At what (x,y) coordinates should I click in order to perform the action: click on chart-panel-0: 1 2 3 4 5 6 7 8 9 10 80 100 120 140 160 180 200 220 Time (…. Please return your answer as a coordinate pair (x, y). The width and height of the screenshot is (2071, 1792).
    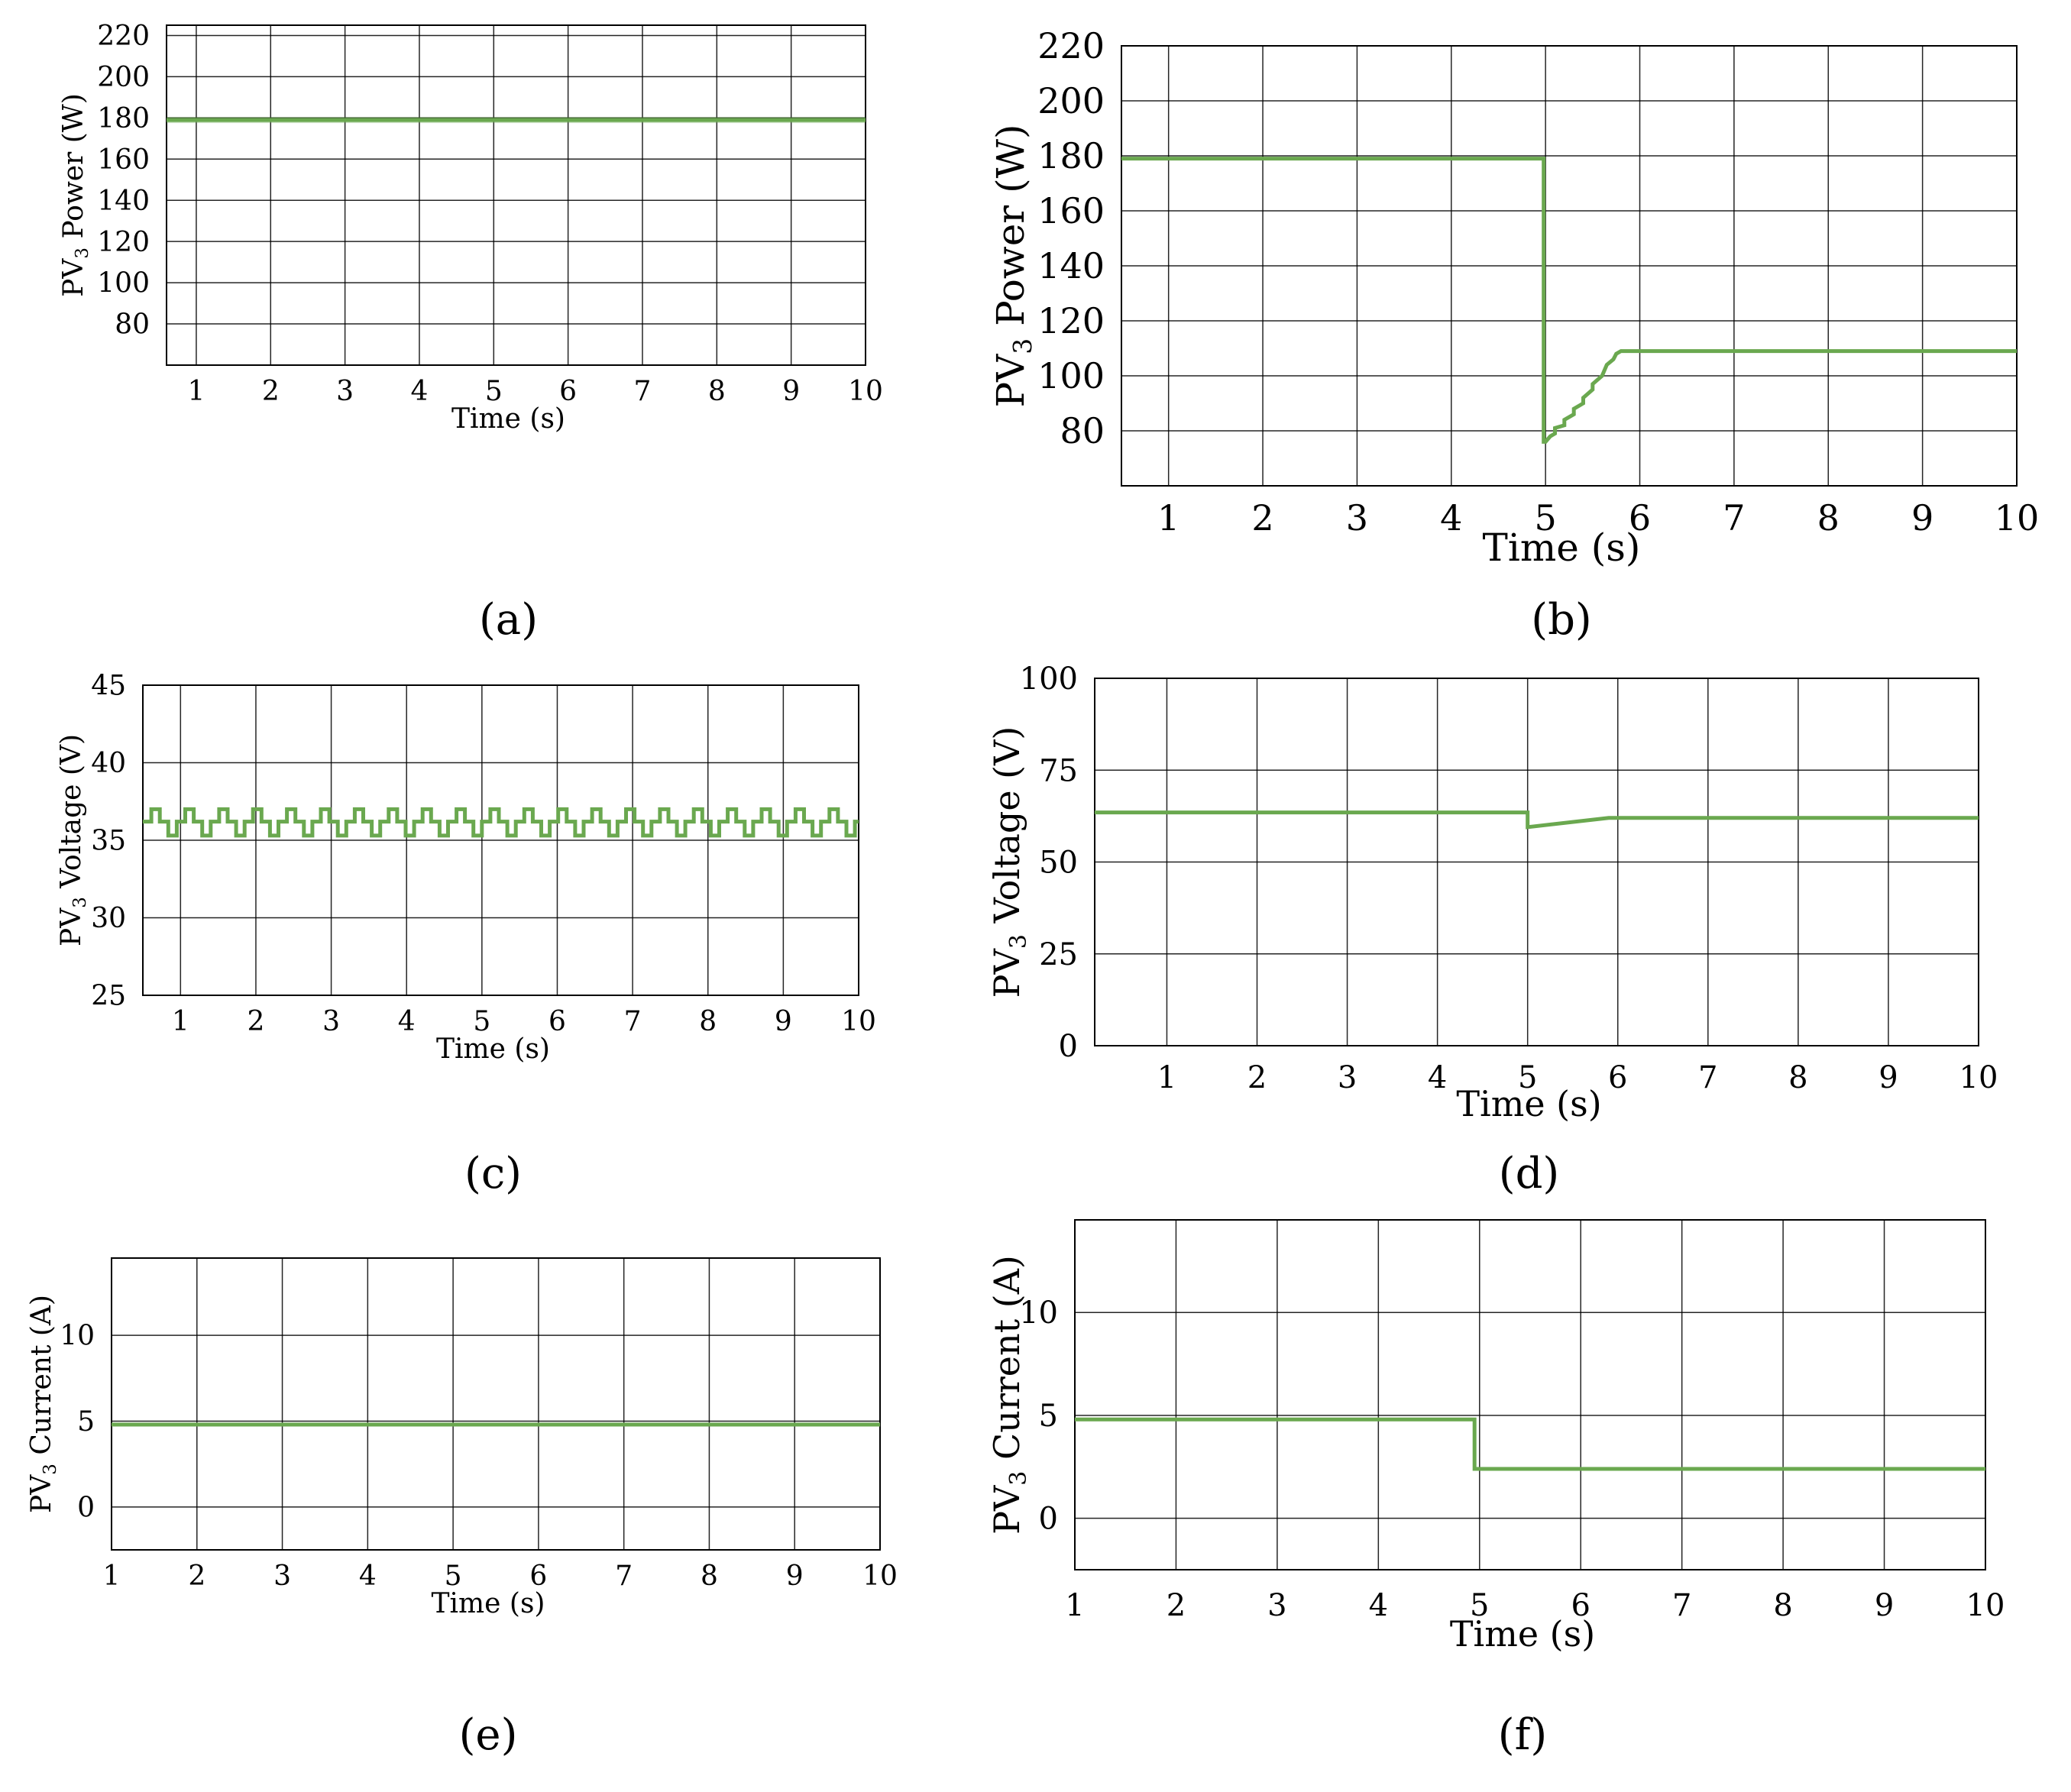
    Looking at the image, I should click on (470, 333).